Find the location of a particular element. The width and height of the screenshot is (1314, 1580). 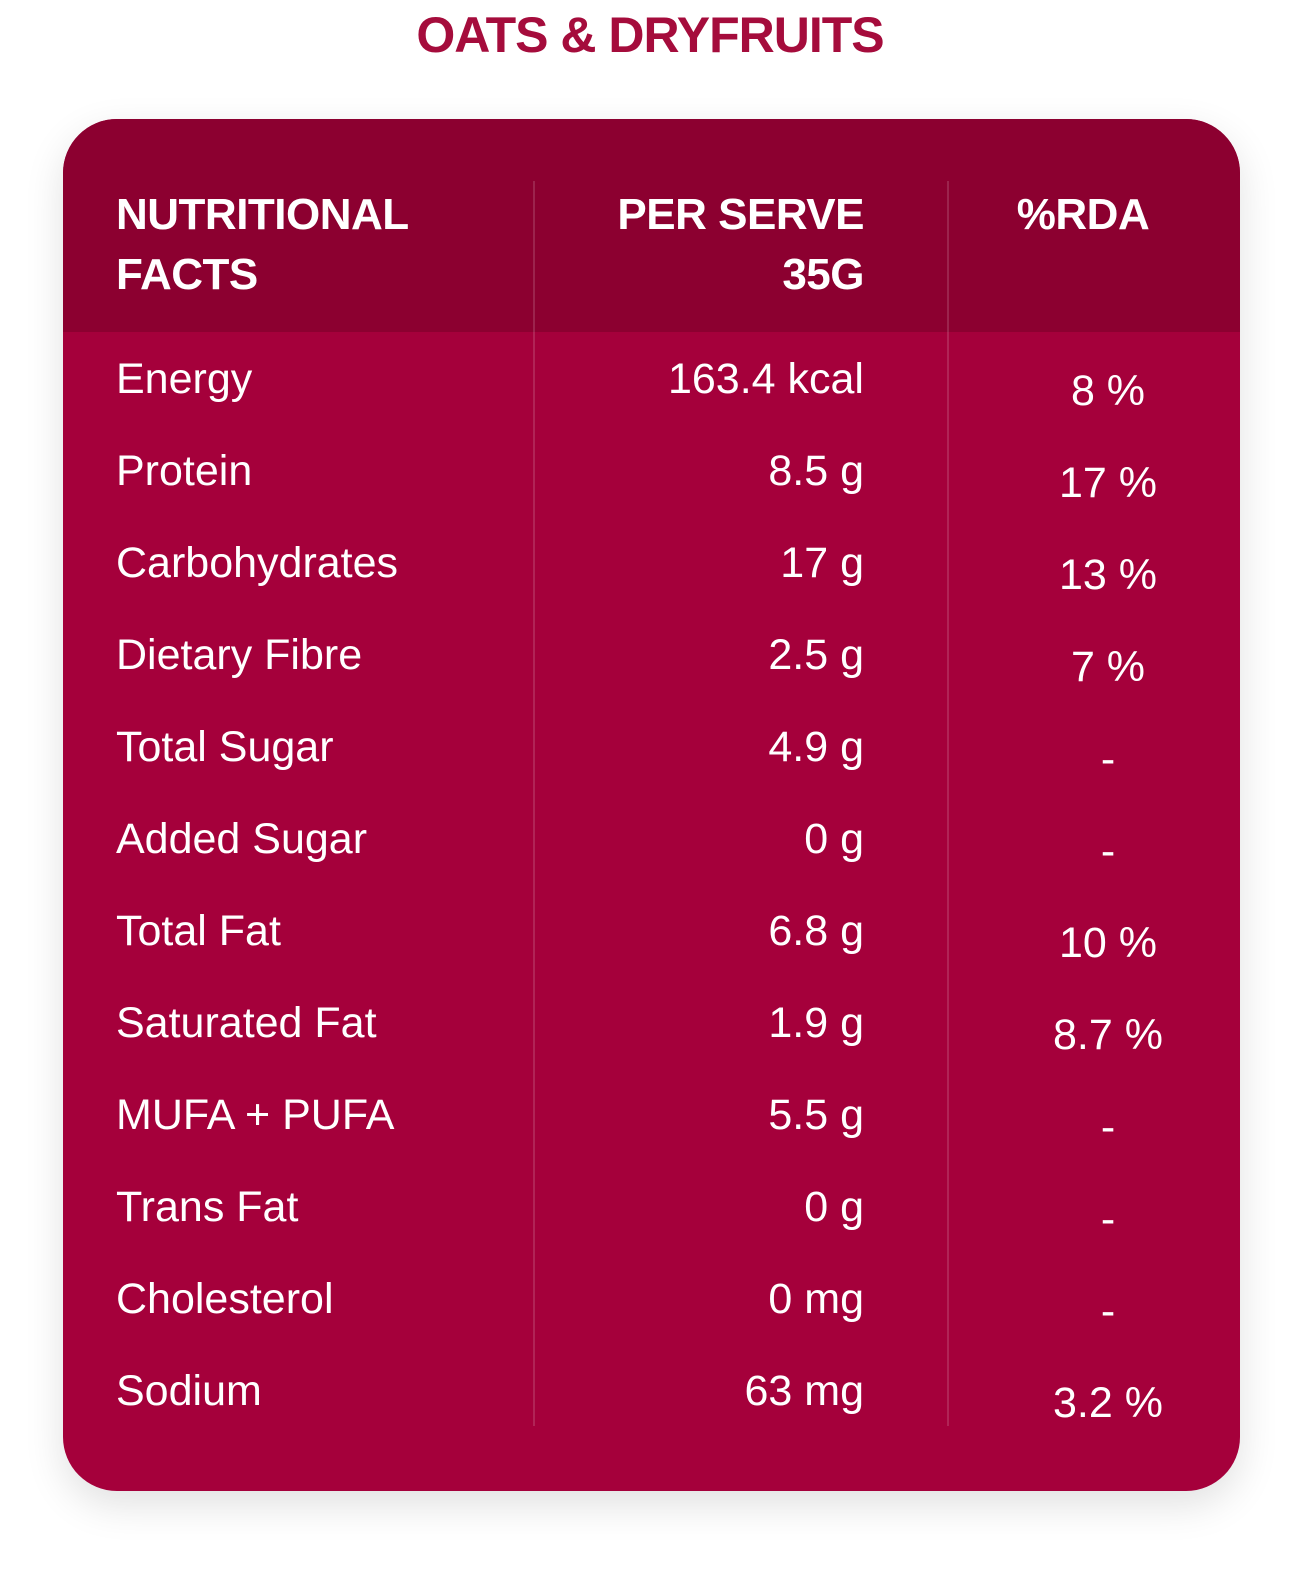

rda-value: 7 % is located at coordinates (1108, 667).